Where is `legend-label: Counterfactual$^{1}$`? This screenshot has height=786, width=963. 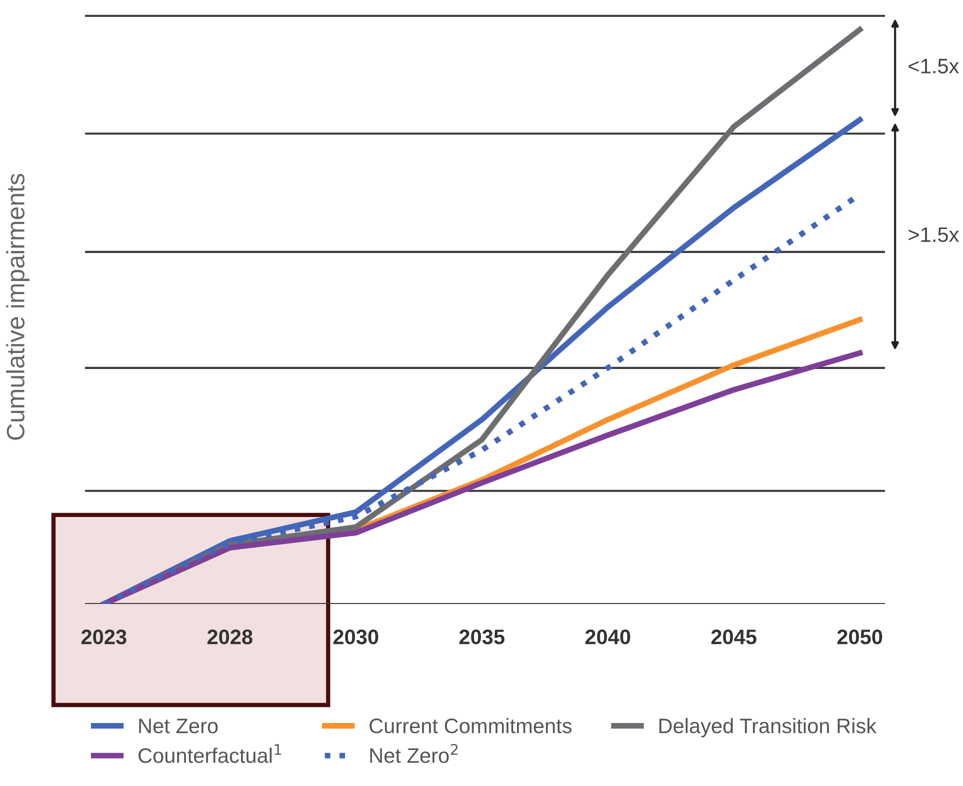
legend-label: Counterfactual$^{1}$ is located at coordinates (210, 753).